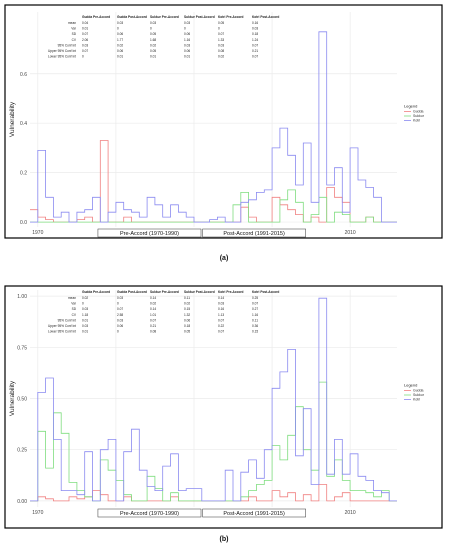 This screenshot has width=449, height=555. Describe the element at coordinates (221, 298) in the screenshot. I see `table-cell: 0.14` at that location.